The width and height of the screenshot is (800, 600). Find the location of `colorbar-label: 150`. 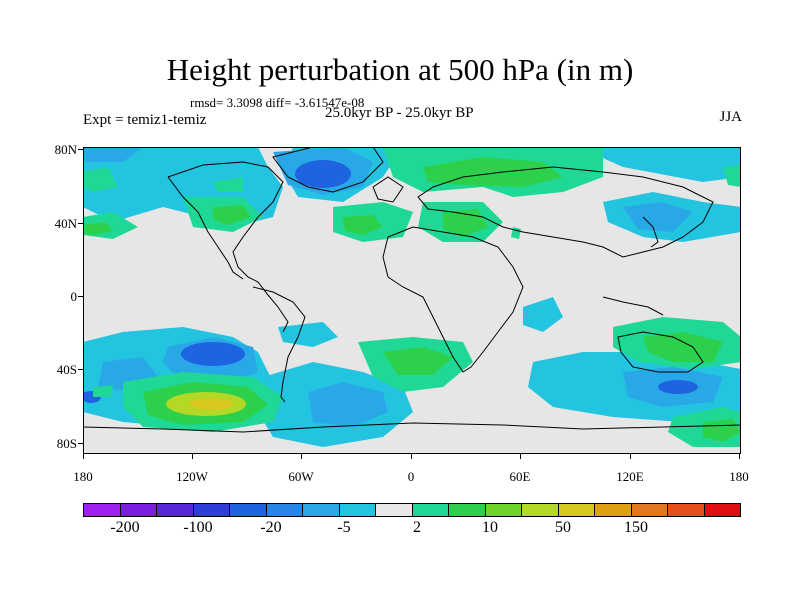

colorbar-label: 150 is located at coordinates (636, 527).